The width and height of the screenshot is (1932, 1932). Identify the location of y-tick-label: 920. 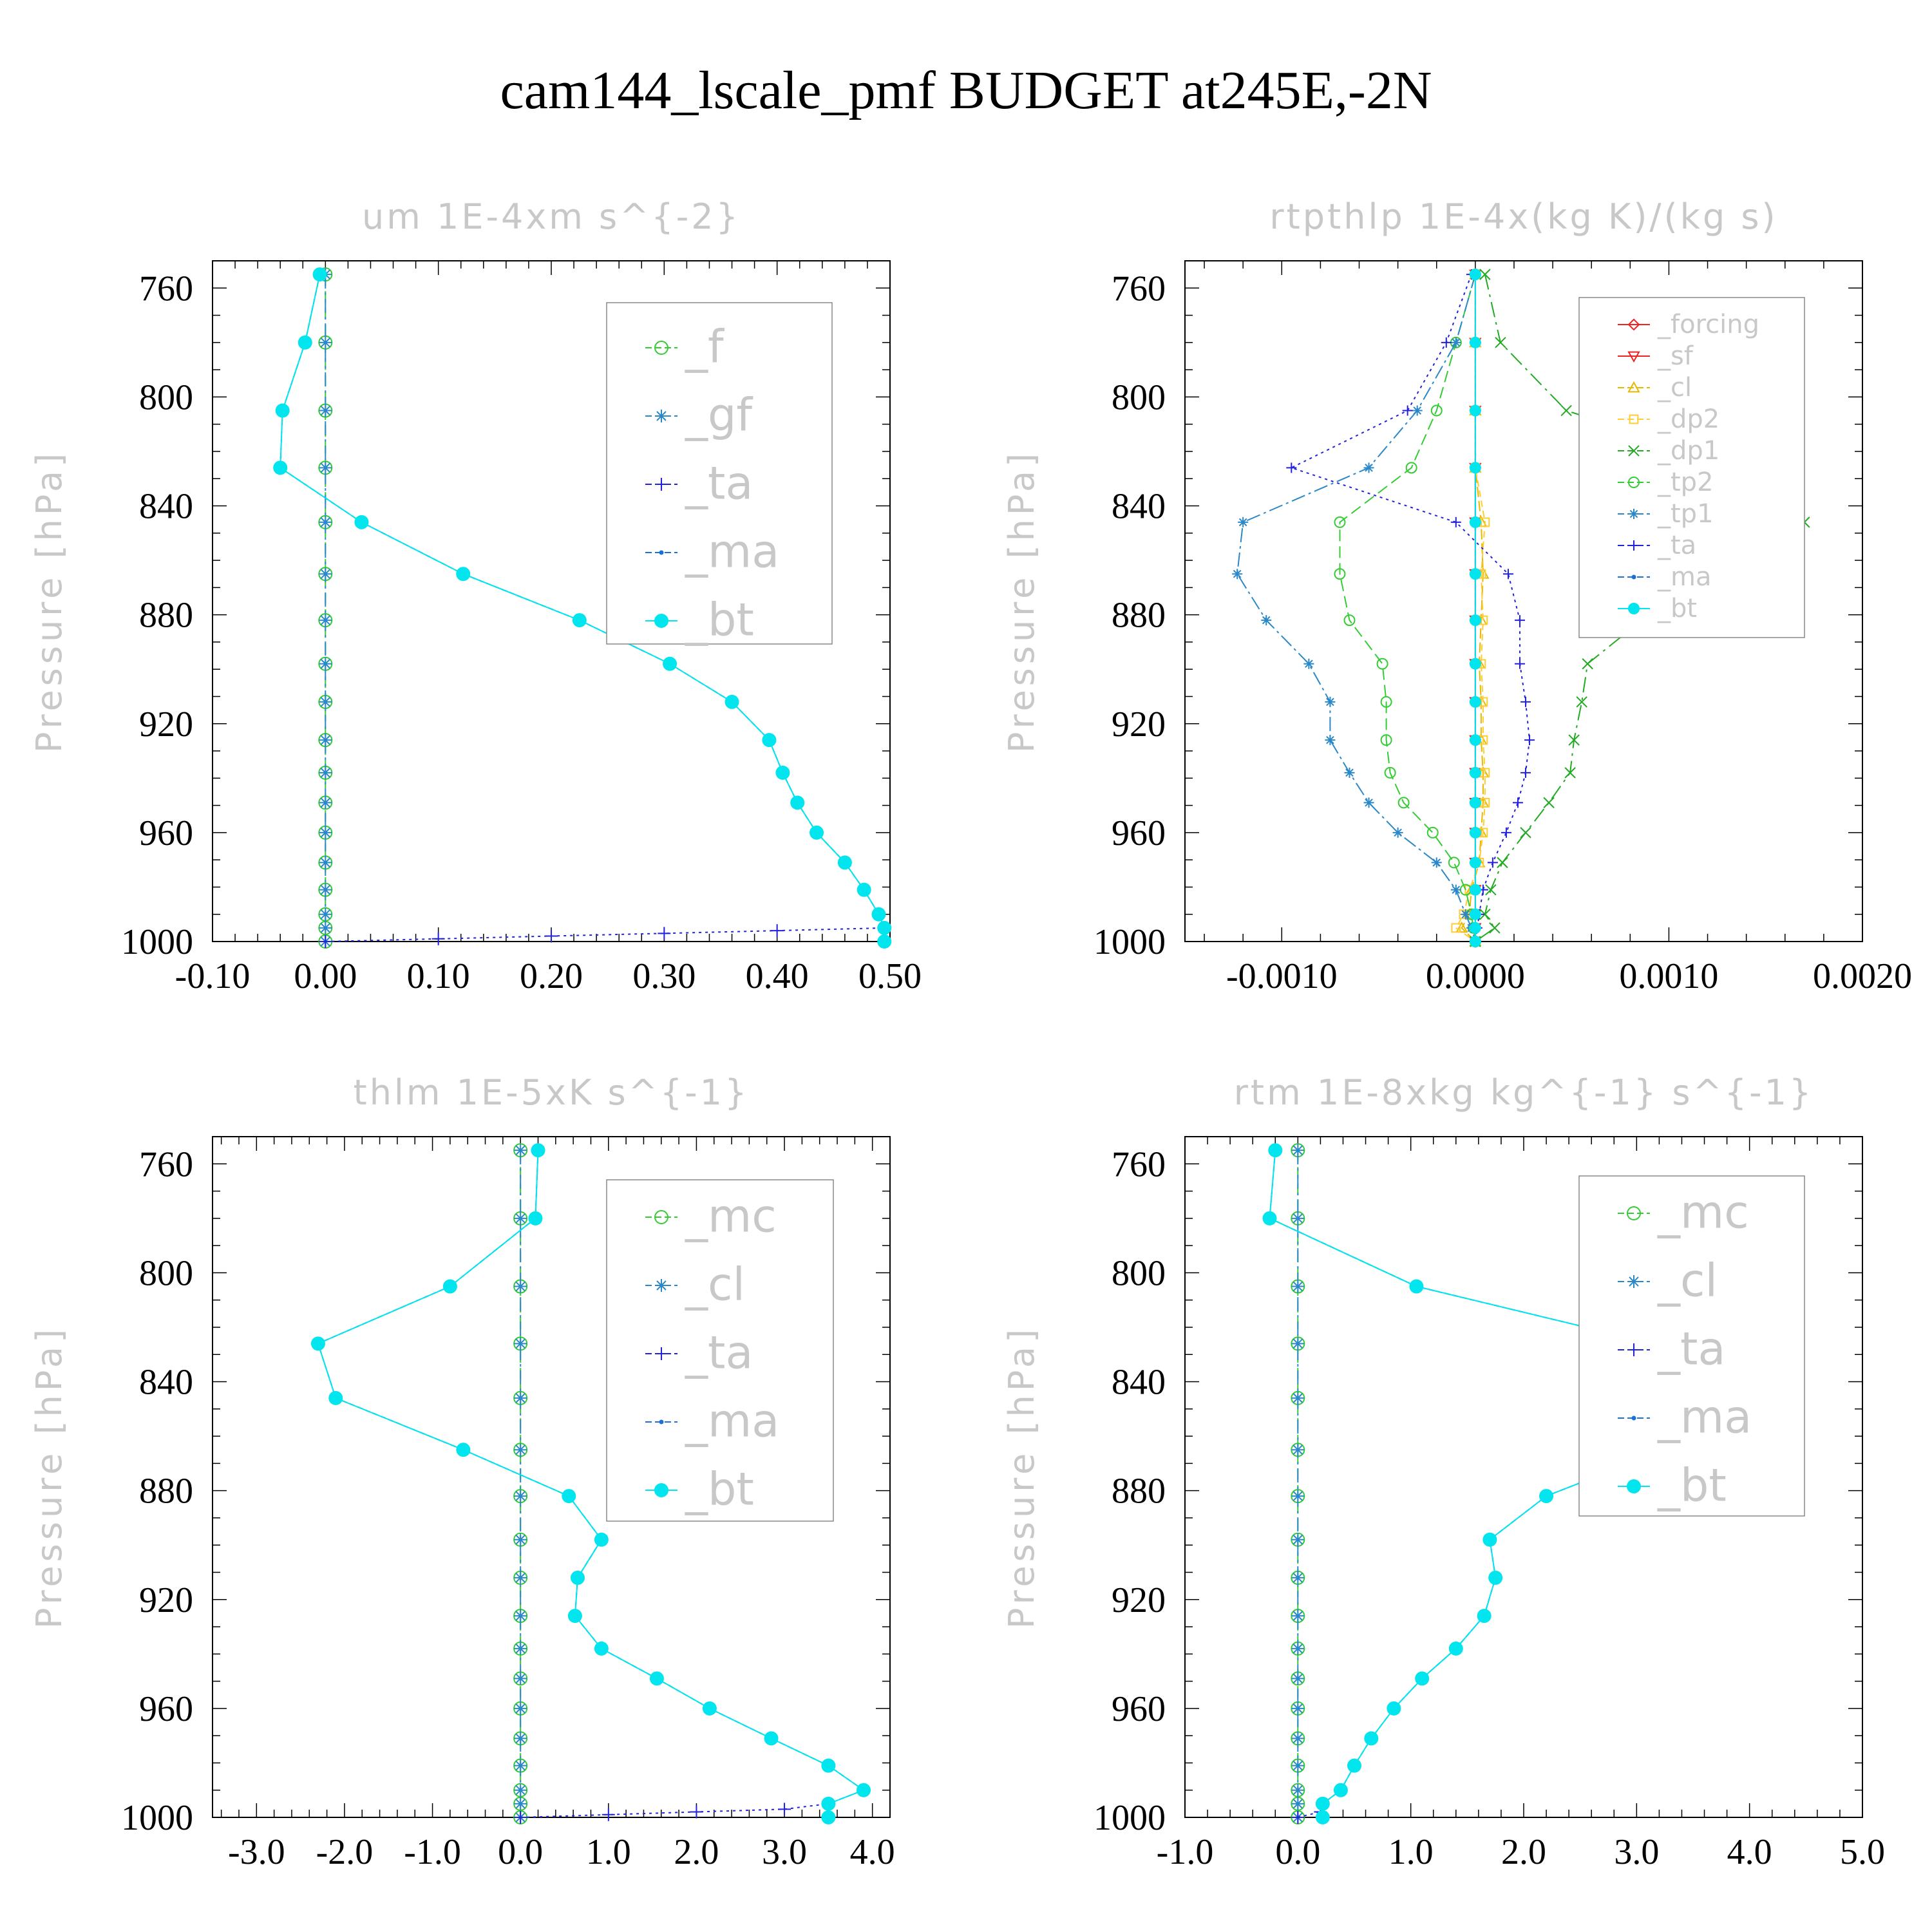
(166, 1600).